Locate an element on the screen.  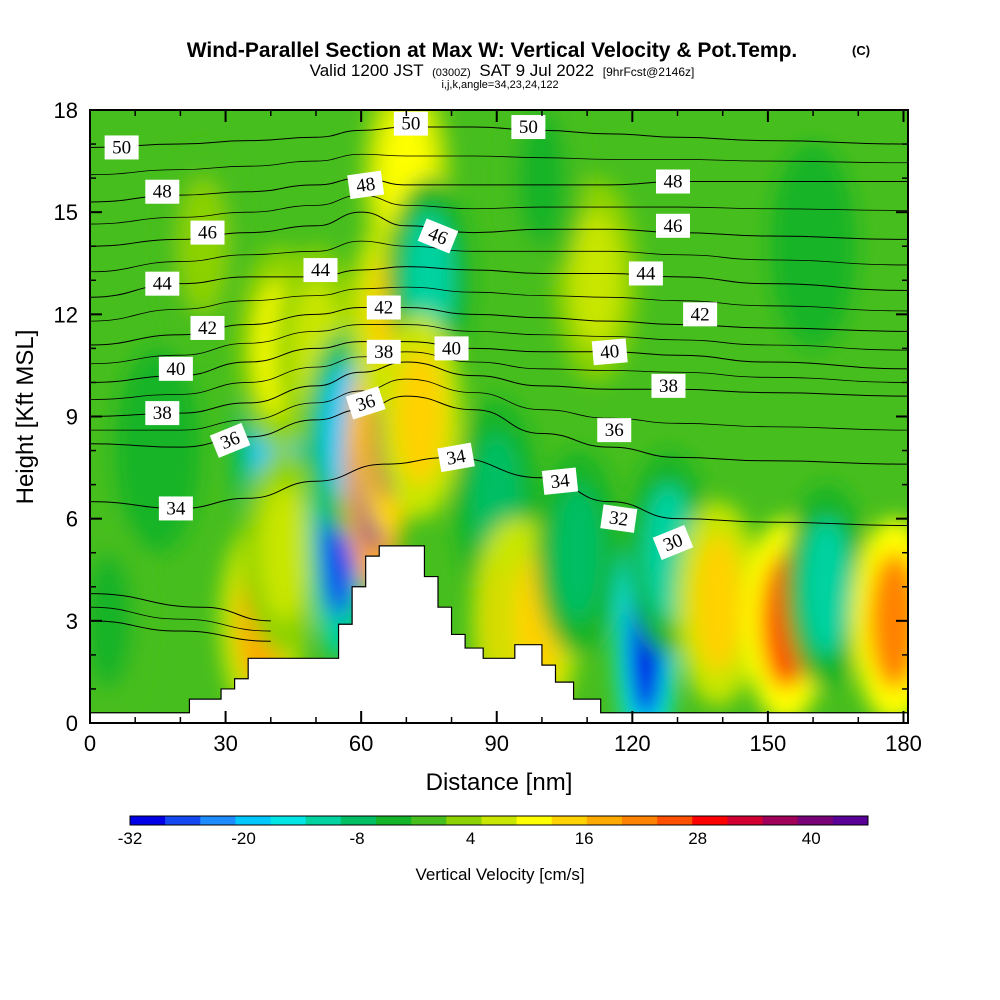
colorbar-tick-label: 4 is located at coordinates (470, 838).